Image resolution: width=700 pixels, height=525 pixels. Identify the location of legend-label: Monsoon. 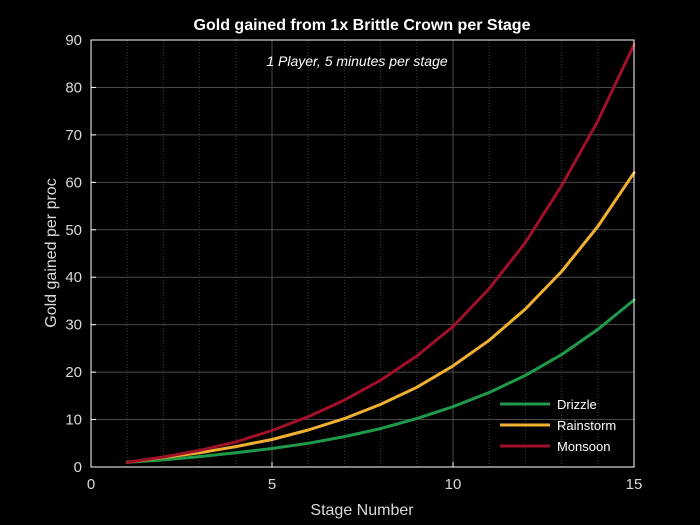
(583, 446).